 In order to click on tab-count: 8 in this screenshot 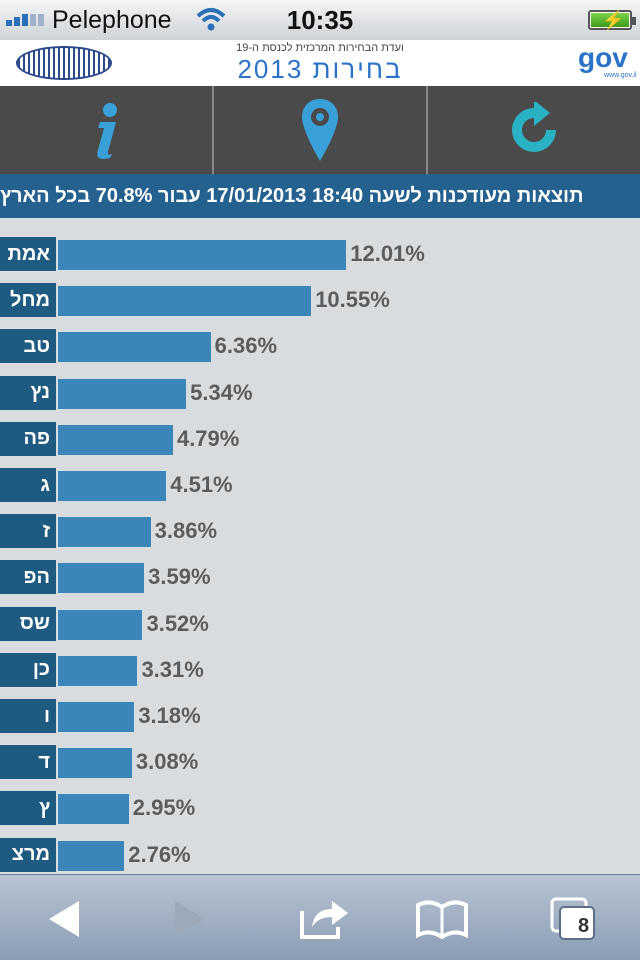, I will do `click(584, 926)`.